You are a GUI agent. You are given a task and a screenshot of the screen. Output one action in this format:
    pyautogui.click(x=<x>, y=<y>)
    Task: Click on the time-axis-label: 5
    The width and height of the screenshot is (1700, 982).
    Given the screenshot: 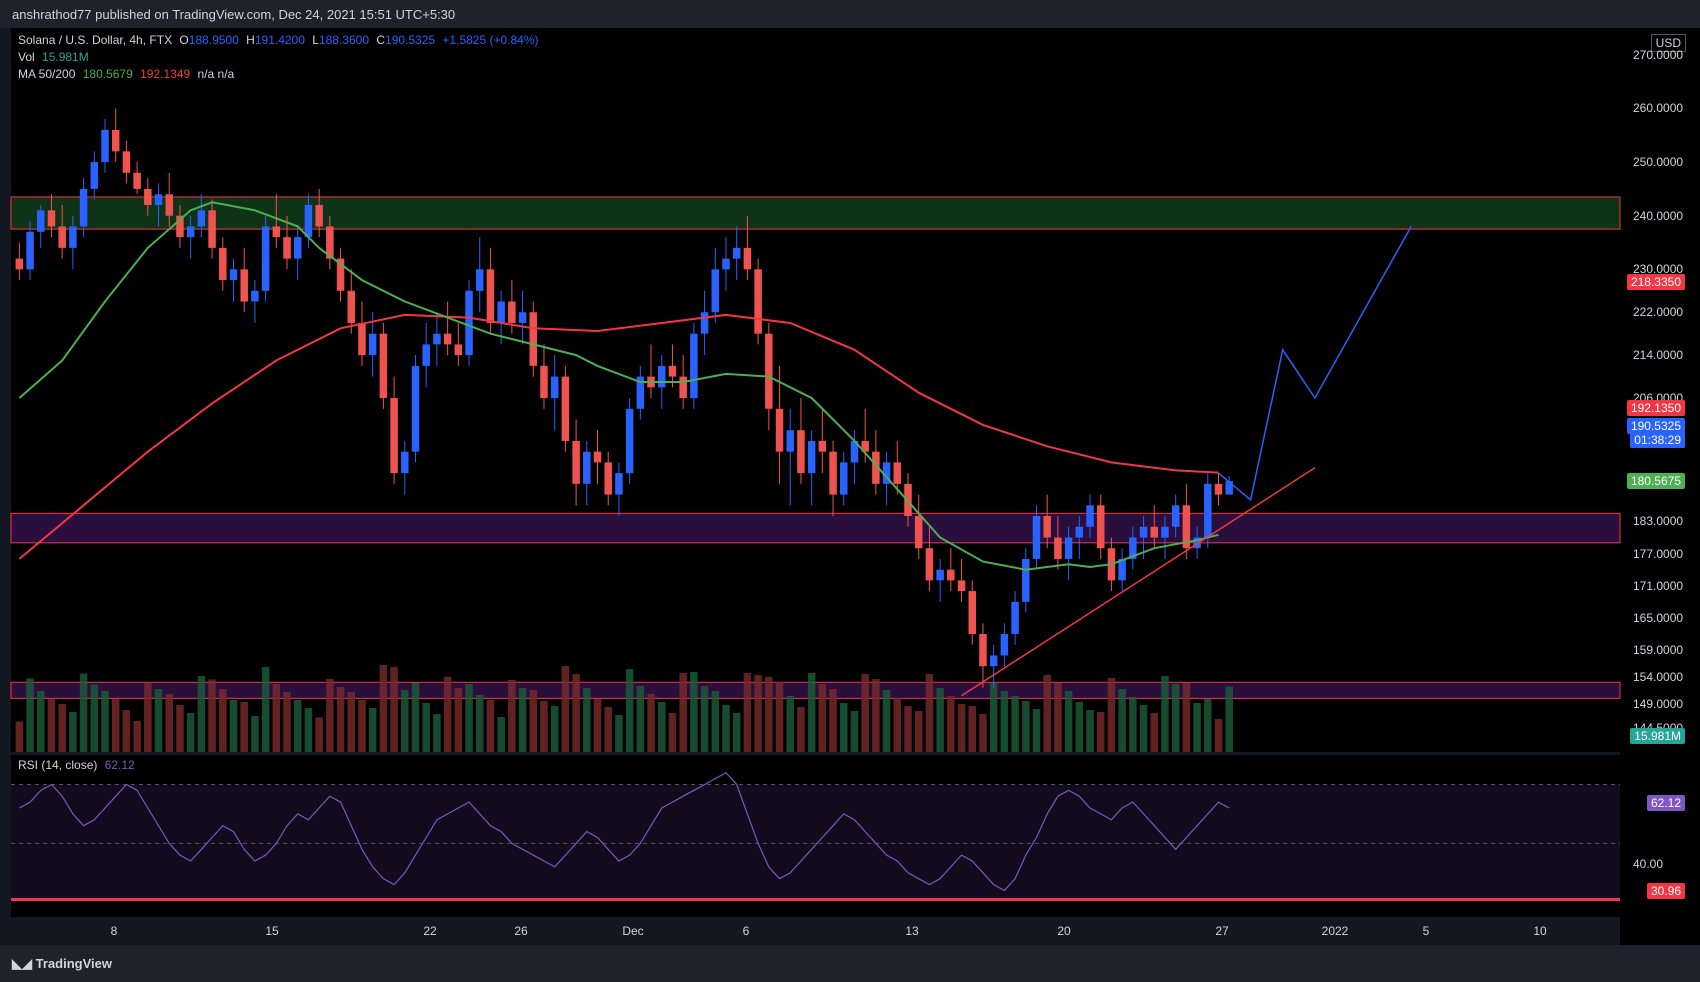 What is the action you would take?
    pyautogui.click(x=1426, y=931)
    